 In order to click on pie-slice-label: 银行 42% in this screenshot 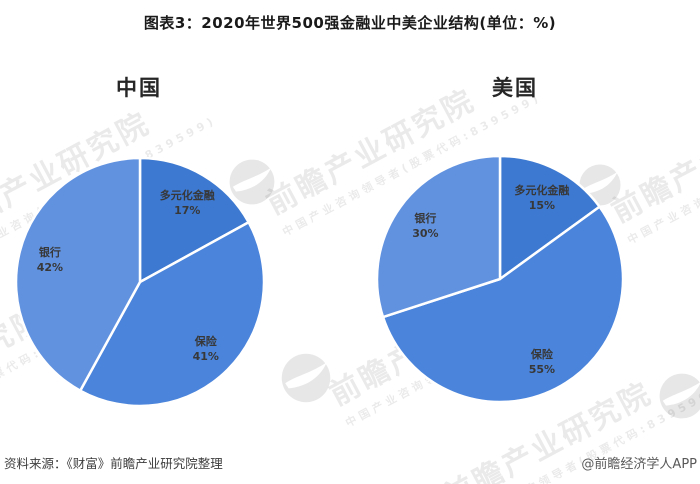, I will do `click(50, 259)`.